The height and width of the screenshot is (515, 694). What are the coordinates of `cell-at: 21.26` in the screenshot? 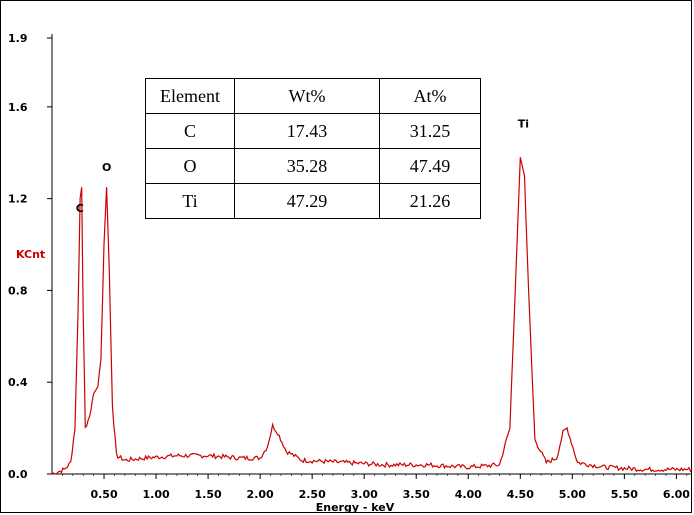 It's located at (430, 201).